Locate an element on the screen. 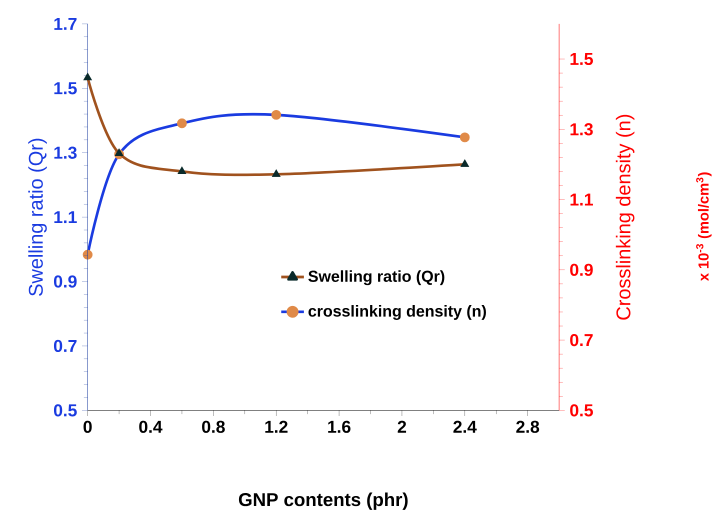  legend-label: Swelling ratio (Qr) is located at coordinates (376, 278).